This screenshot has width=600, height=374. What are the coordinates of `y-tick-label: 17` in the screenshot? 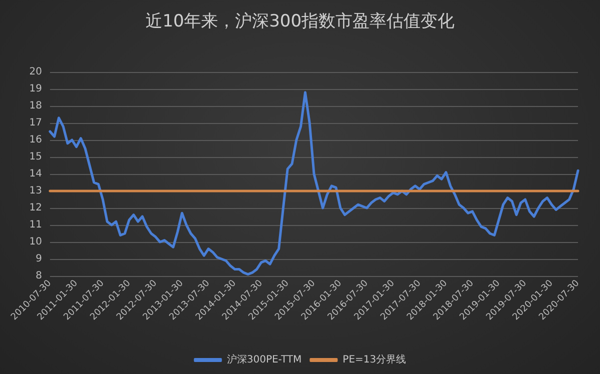 It's located at (35, 123).